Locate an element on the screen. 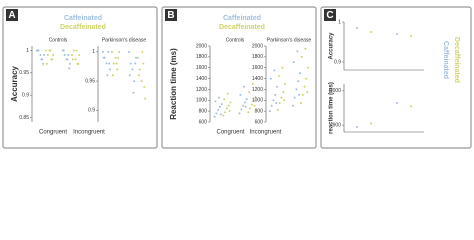  y-tick-label: 1800 is located at coordinates (201, 57).